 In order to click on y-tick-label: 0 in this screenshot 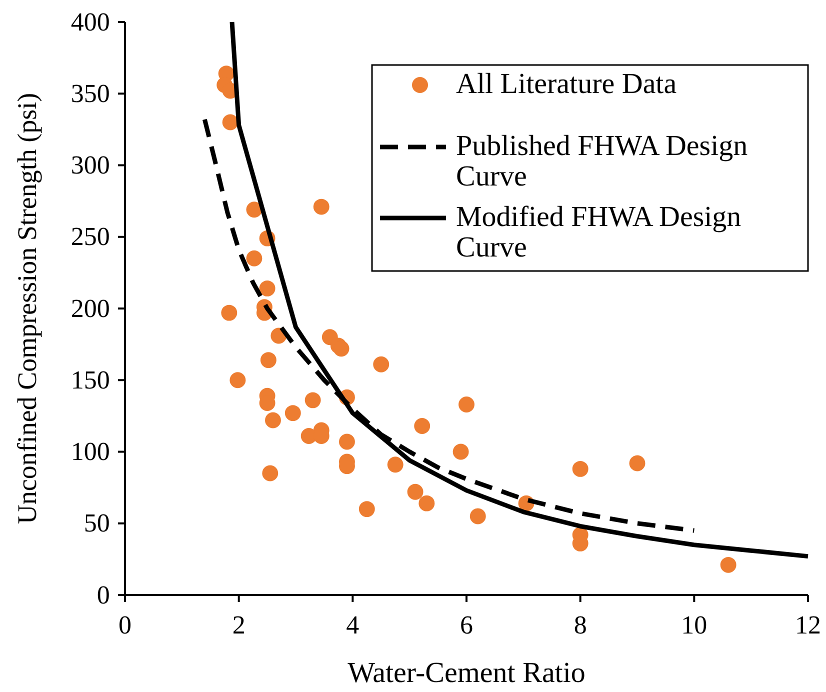, I will do `click(103, 595)`.